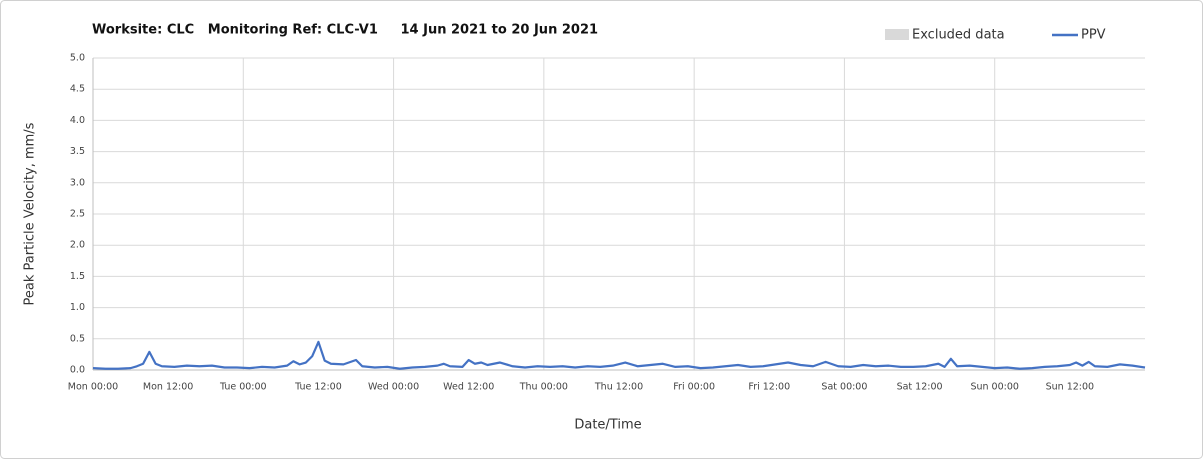 The width and height of the screenshot is (1203, 463). What do you see at coordinates (77, 120) in the screenshot?
I see `y-tick-label: 4.0` at bounding box center [77, 120].